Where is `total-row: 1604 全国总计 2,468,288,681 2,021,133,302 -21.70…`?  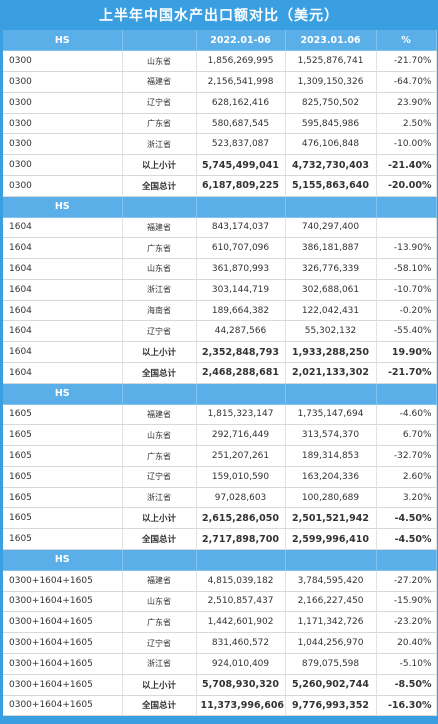 total-row: 1604 全国总计 2,468,288,681 2,021,133,302 -21.70… is located at coordinates (220, 373).